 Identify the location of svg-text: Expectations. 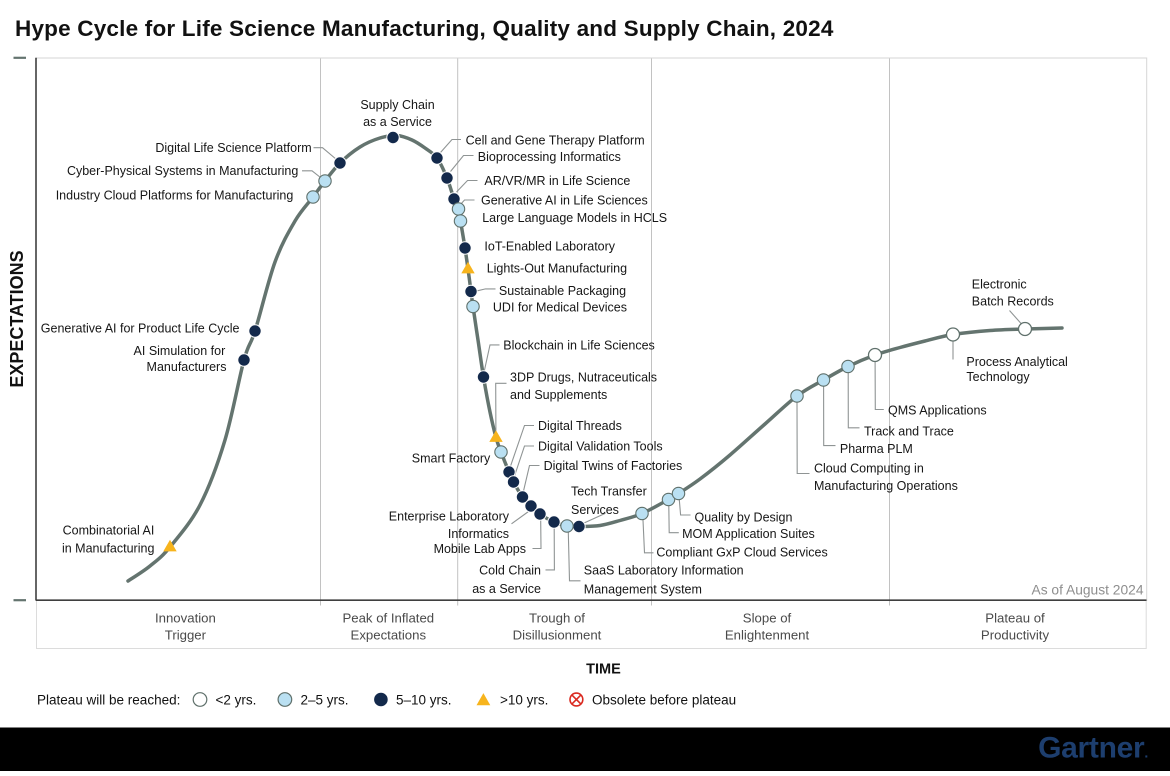
(389, 635).